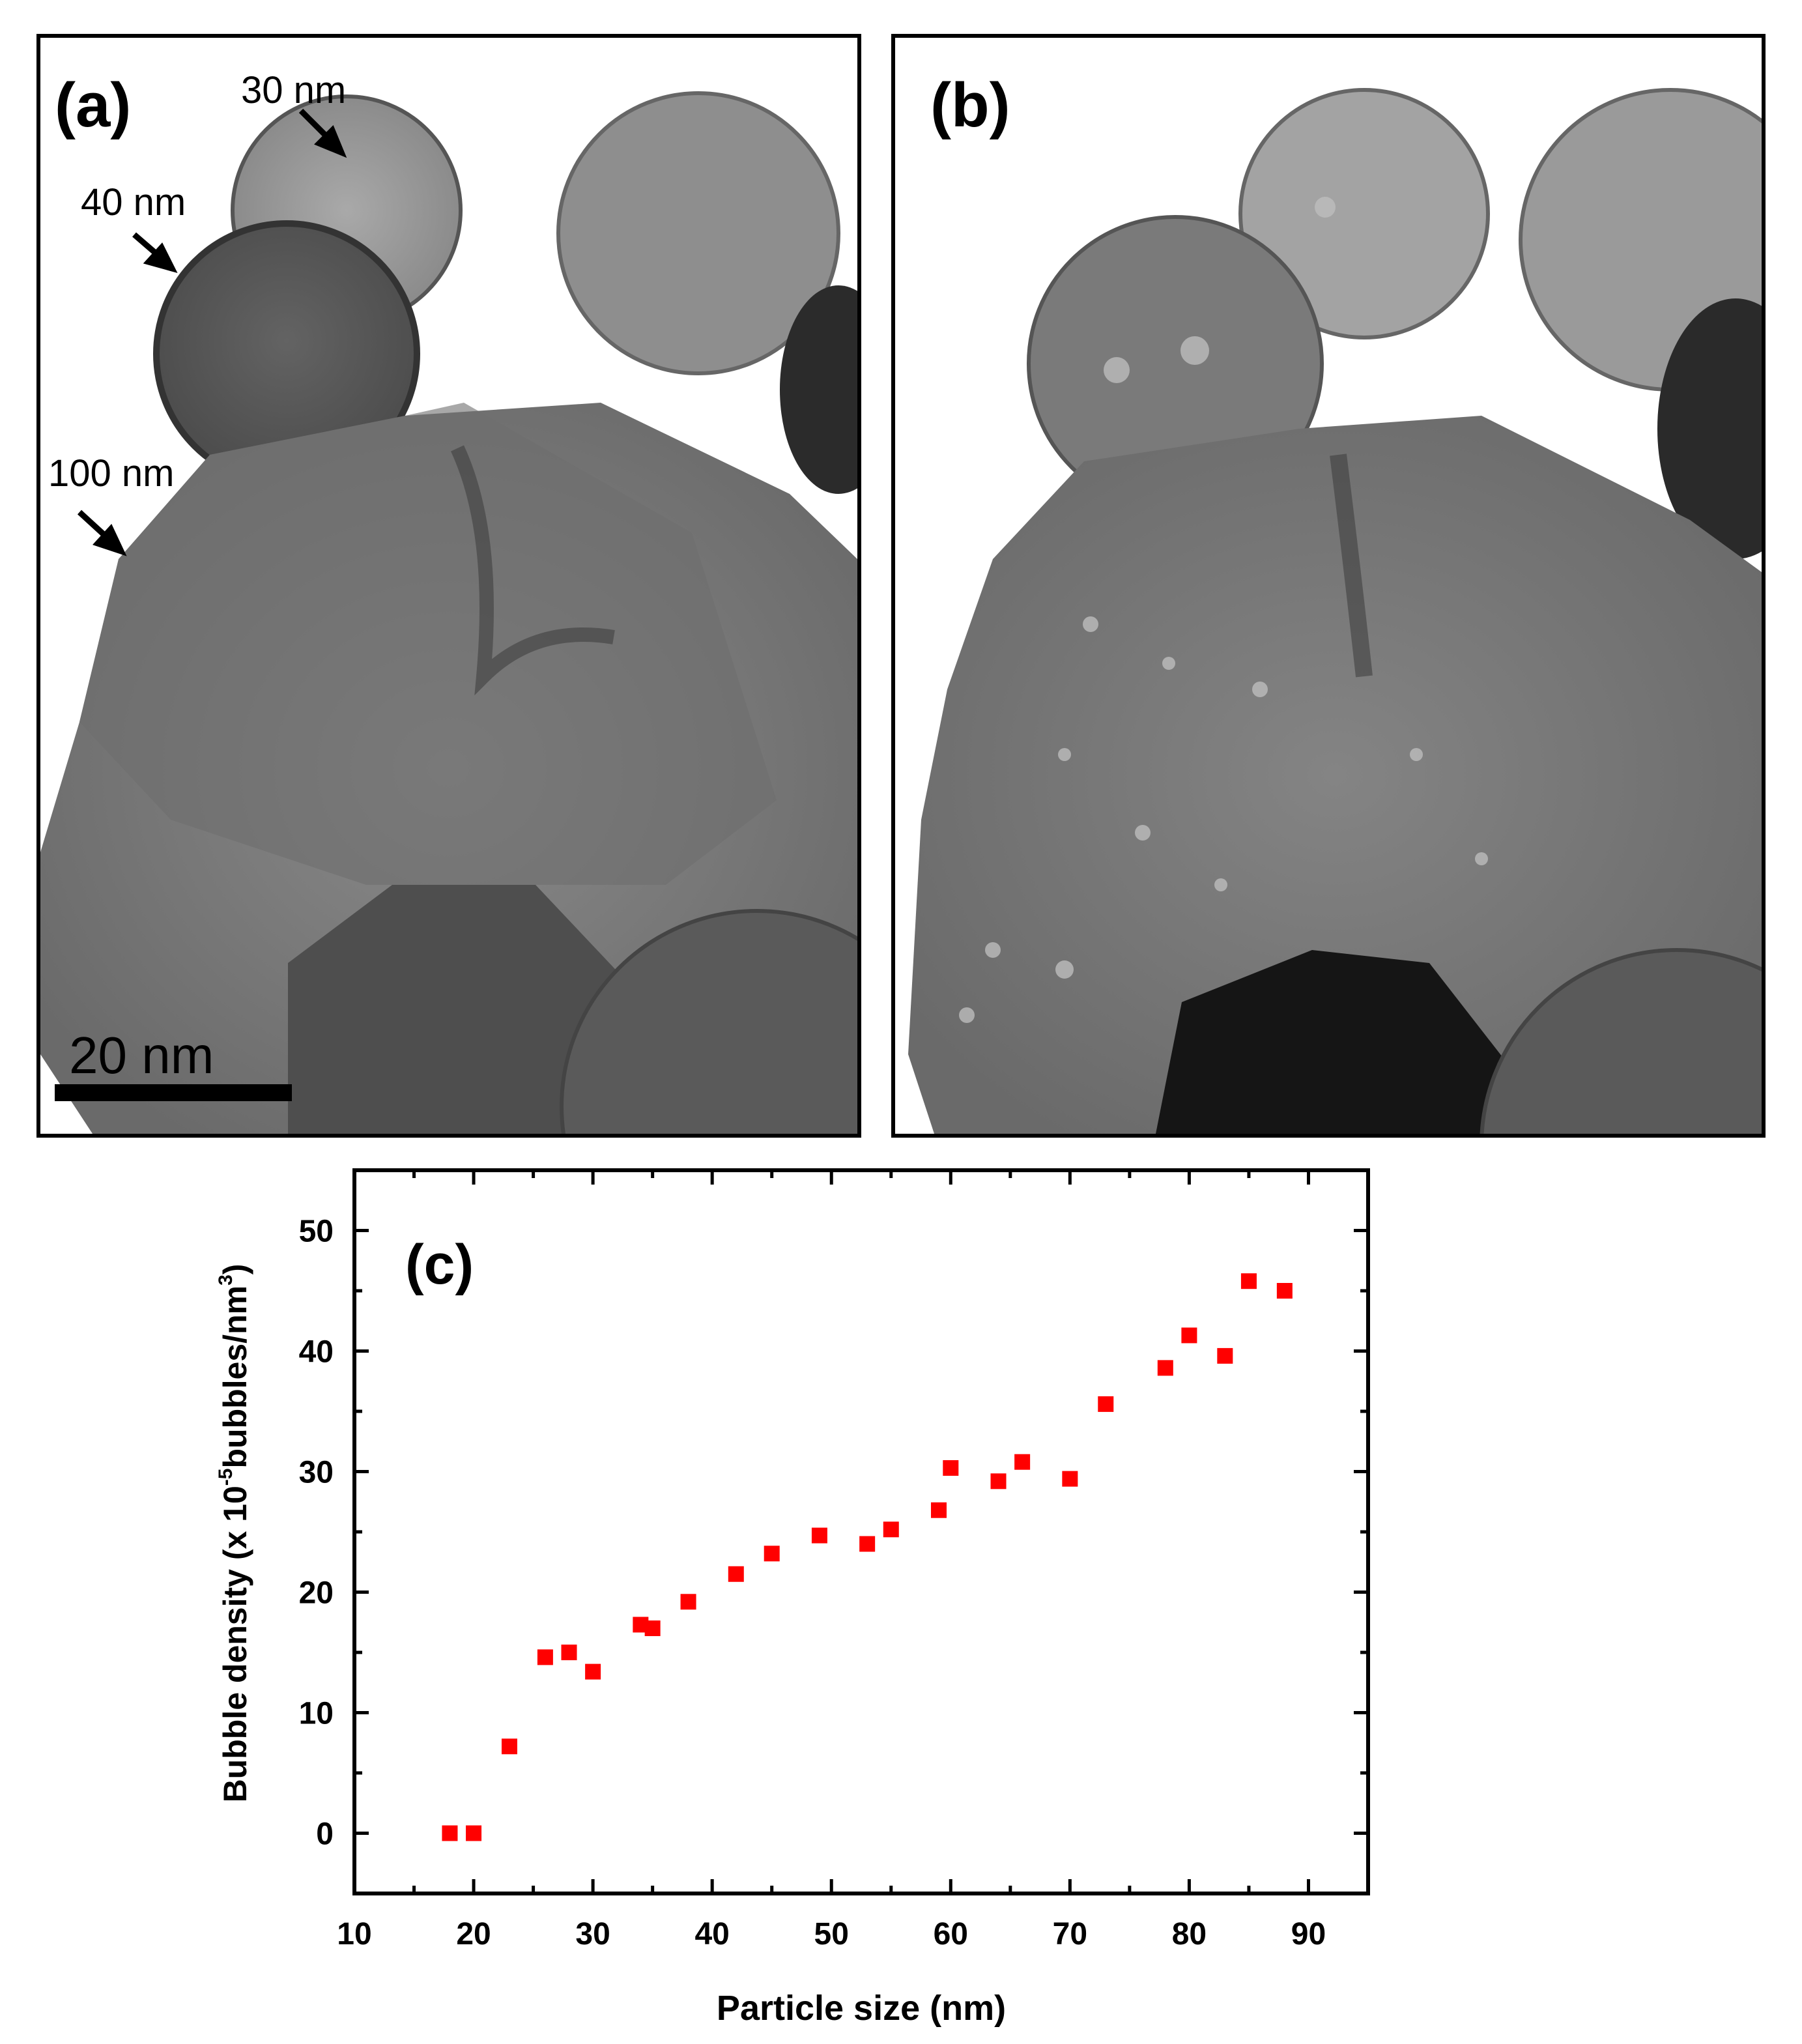 This screenshot has height=2044, width=1802. I want to click on y-axis-label-close: ), so click(235, 1269).